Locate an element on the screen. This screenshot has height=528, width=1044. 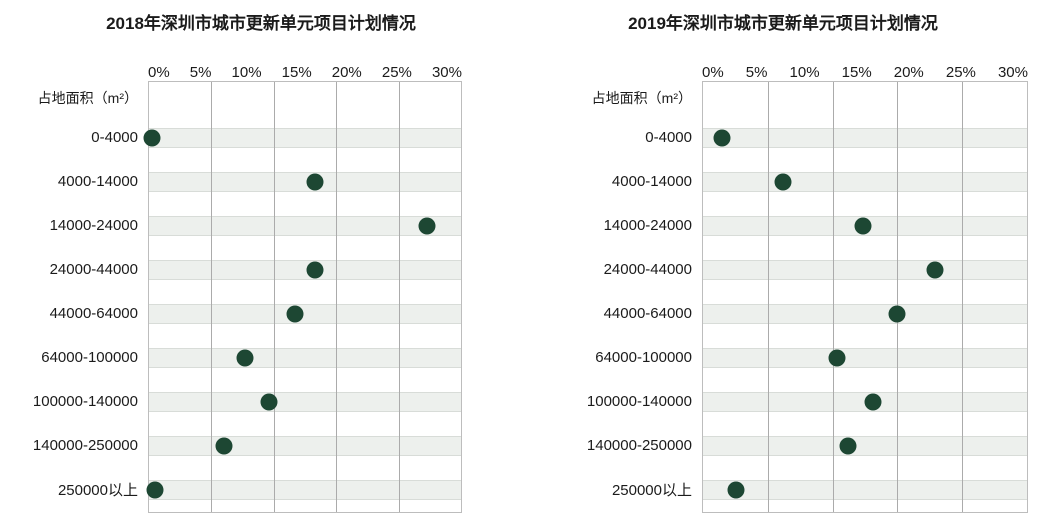
header-spacer is located at coordinates (305, 99).